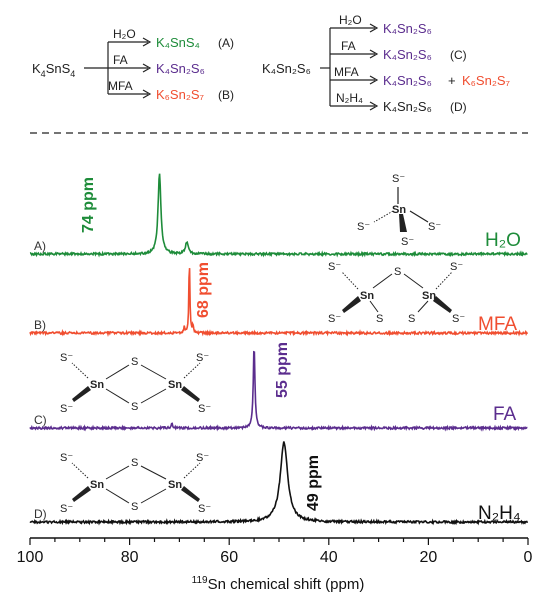 The height and width of the screenshot is (595, 535). What do you see at coordinates (120, 60) in the screenshot?
I see `scheme-left-solvent-2: FA` at bounding box center [120, 60].